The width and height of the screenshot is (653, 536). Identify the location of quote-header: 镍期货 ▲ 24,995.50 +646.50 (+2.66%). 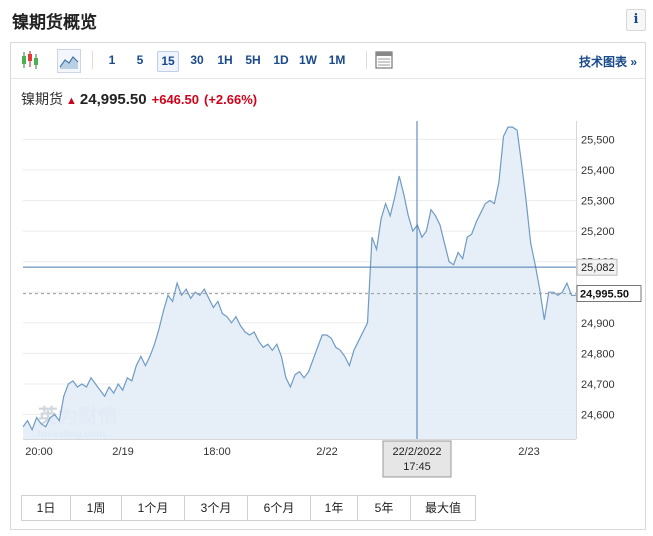
(139, 99).